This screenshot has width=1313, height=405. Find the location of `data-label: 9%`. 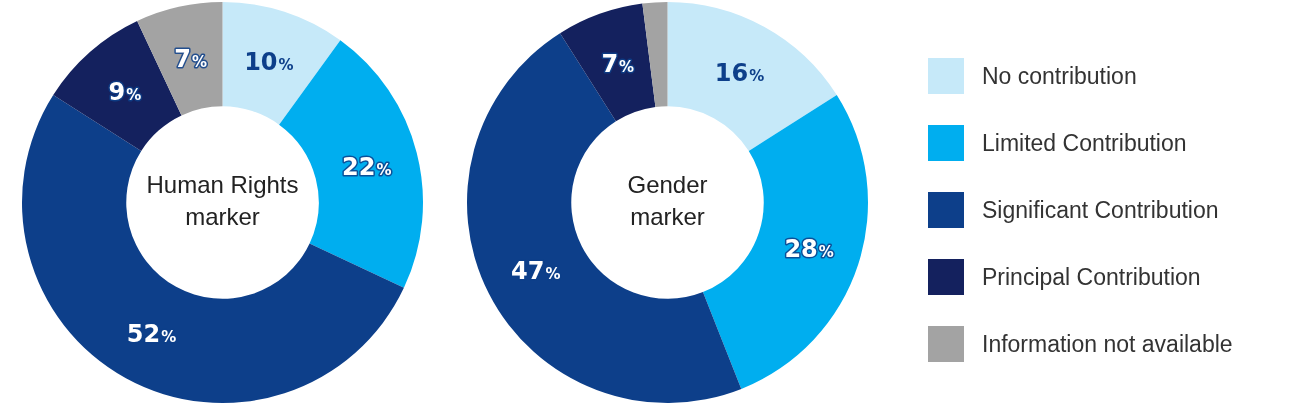

data-label: 9% is located at coordinates (125, 92).